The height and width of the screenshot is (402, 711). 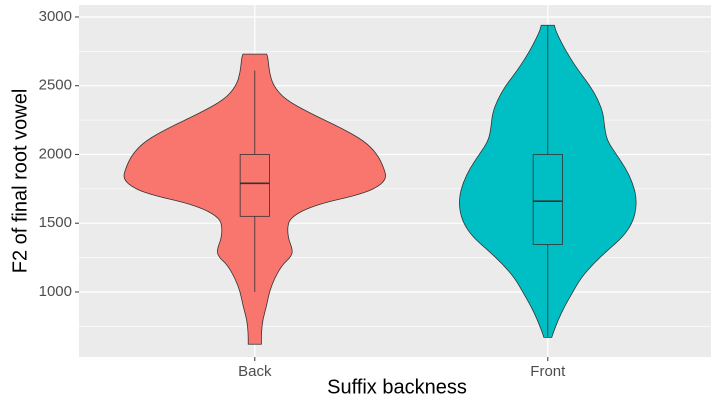 What do you see at coordinates (55, 85) in the screenshot?
I see `y-tick-label: 2500` at bounding box center [55, 85].